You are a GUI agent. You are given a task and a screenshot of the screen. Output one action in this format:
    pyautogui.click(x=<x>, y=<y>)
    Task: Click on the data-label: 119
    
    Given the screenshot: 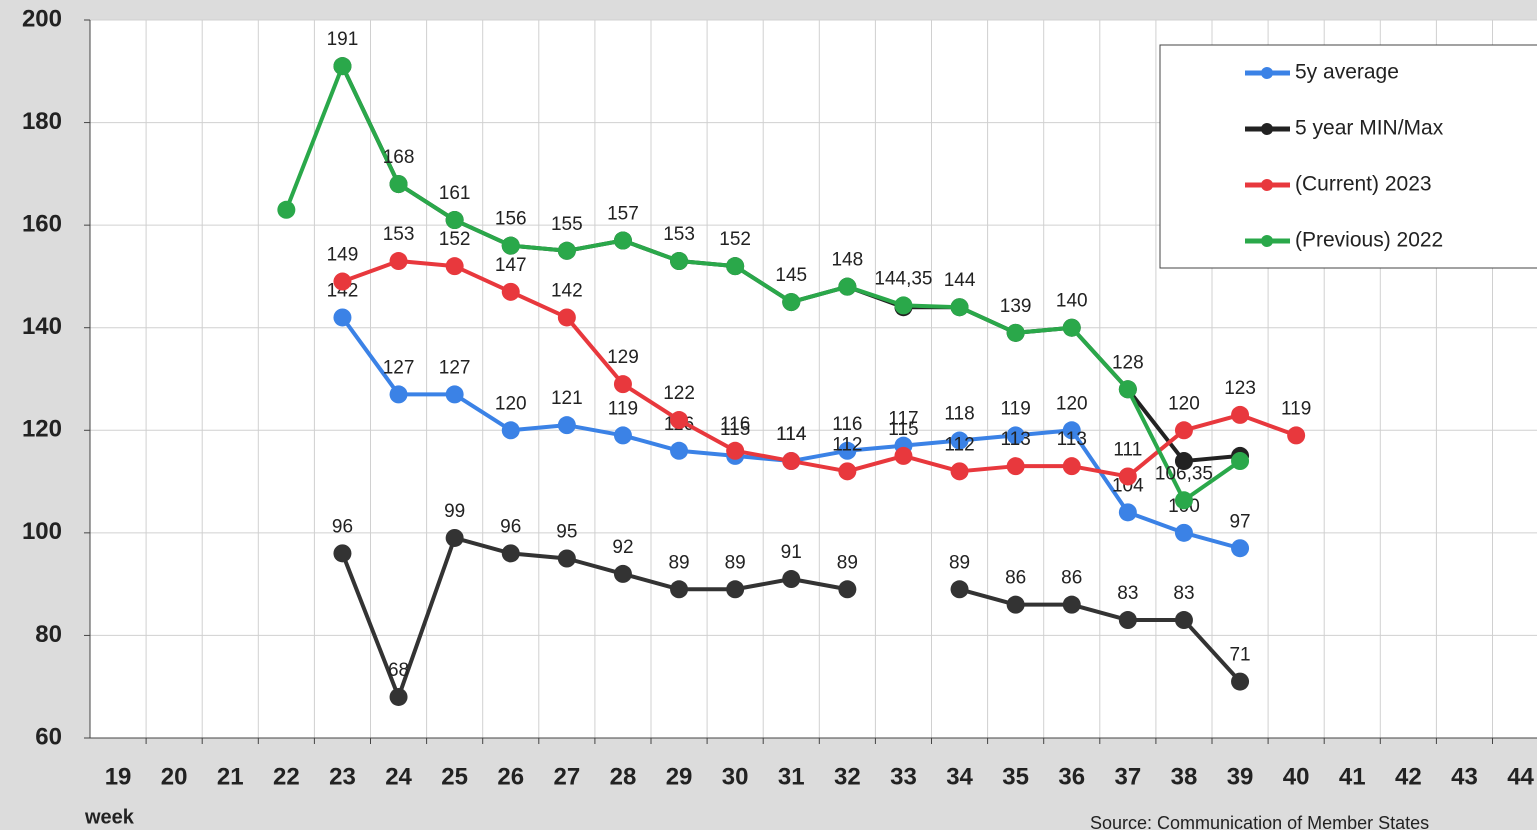 What is the action you would take?
    pyautogui.click(x=1016, y=408)
    